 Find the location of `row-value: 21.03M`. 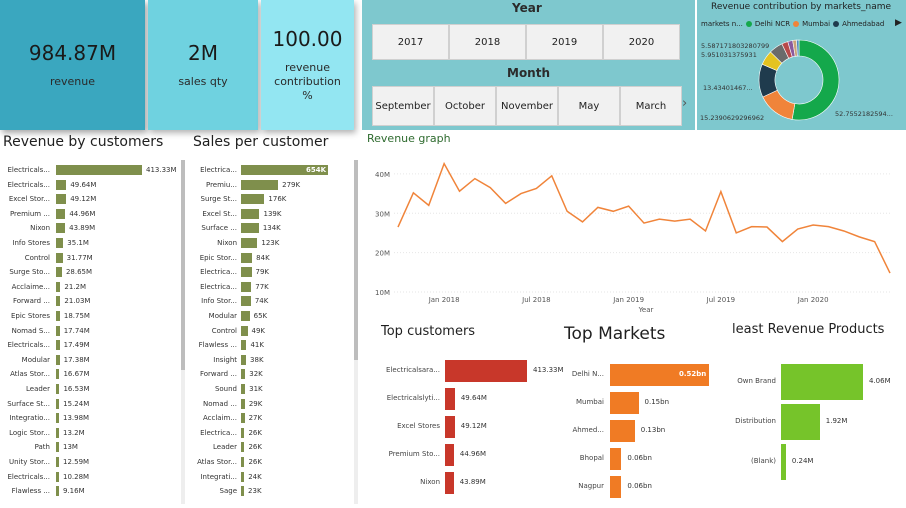

row-value: 21.03M is located at coordinates (77, 301).